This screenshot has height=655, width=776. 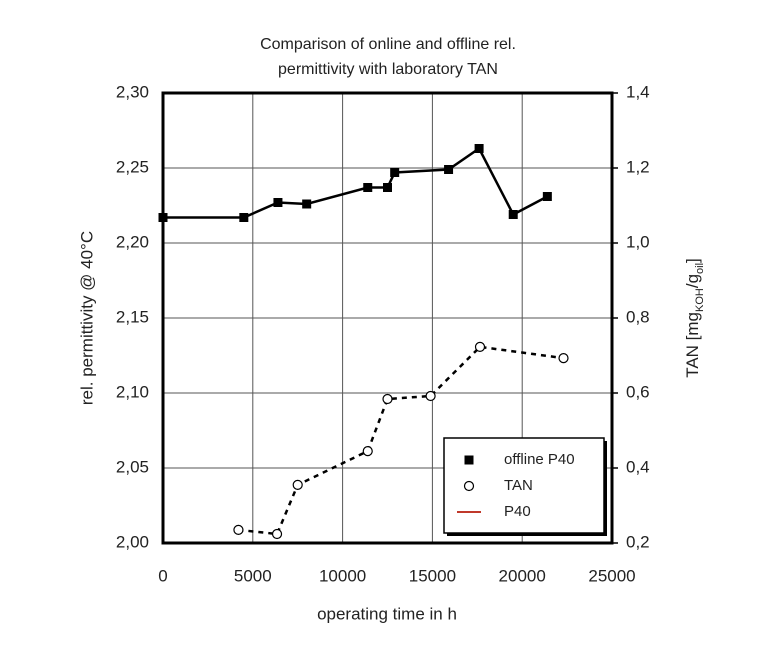 I want to click on x-tick-label: 0, so click(x=162, y=575).